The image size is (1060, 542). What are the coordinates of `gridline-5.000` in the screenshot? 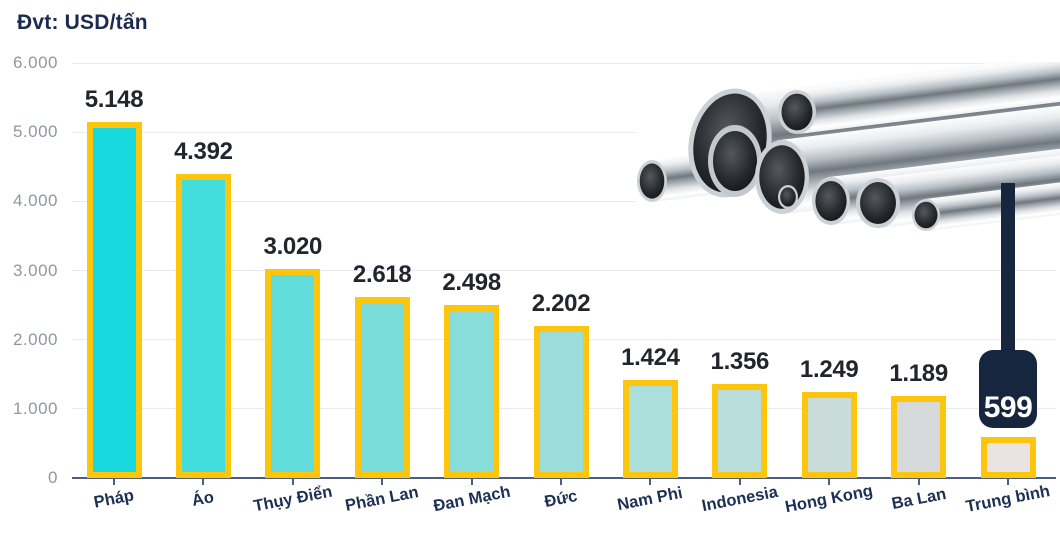 It's located at (564, 132).